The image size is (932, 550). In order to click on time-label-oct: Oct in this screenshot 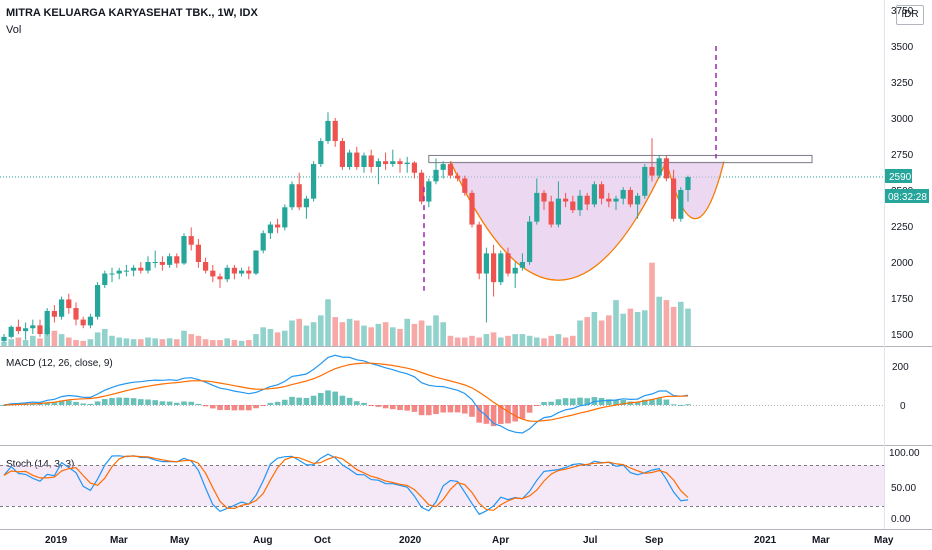, I will do `click(322, 540)`.